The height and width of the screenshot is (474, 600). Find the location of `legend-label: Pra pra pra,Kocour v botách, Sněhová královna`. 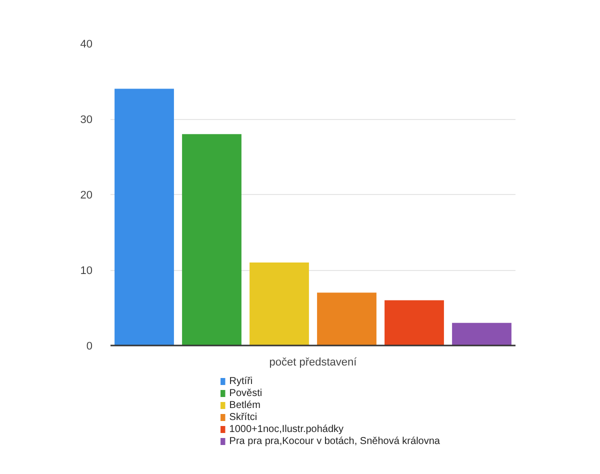

legend-label: Pra pra pra,Kocour v botách, Sněhová královna is located at coordinates (334, 441).